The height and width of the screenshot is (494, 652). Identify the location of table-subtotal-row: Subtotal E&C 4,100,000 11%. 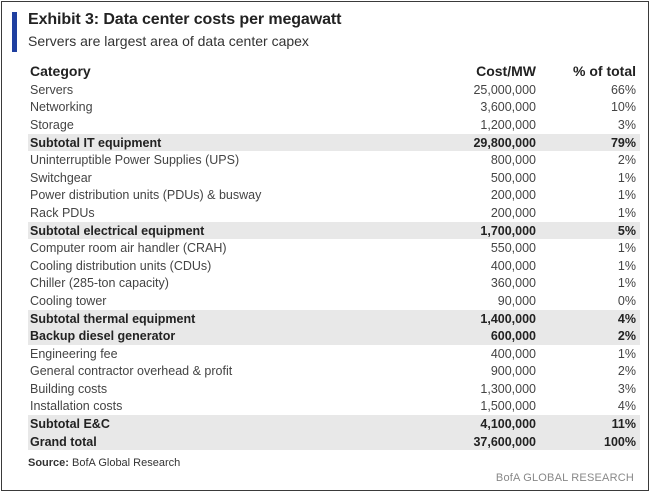
(334, 424).